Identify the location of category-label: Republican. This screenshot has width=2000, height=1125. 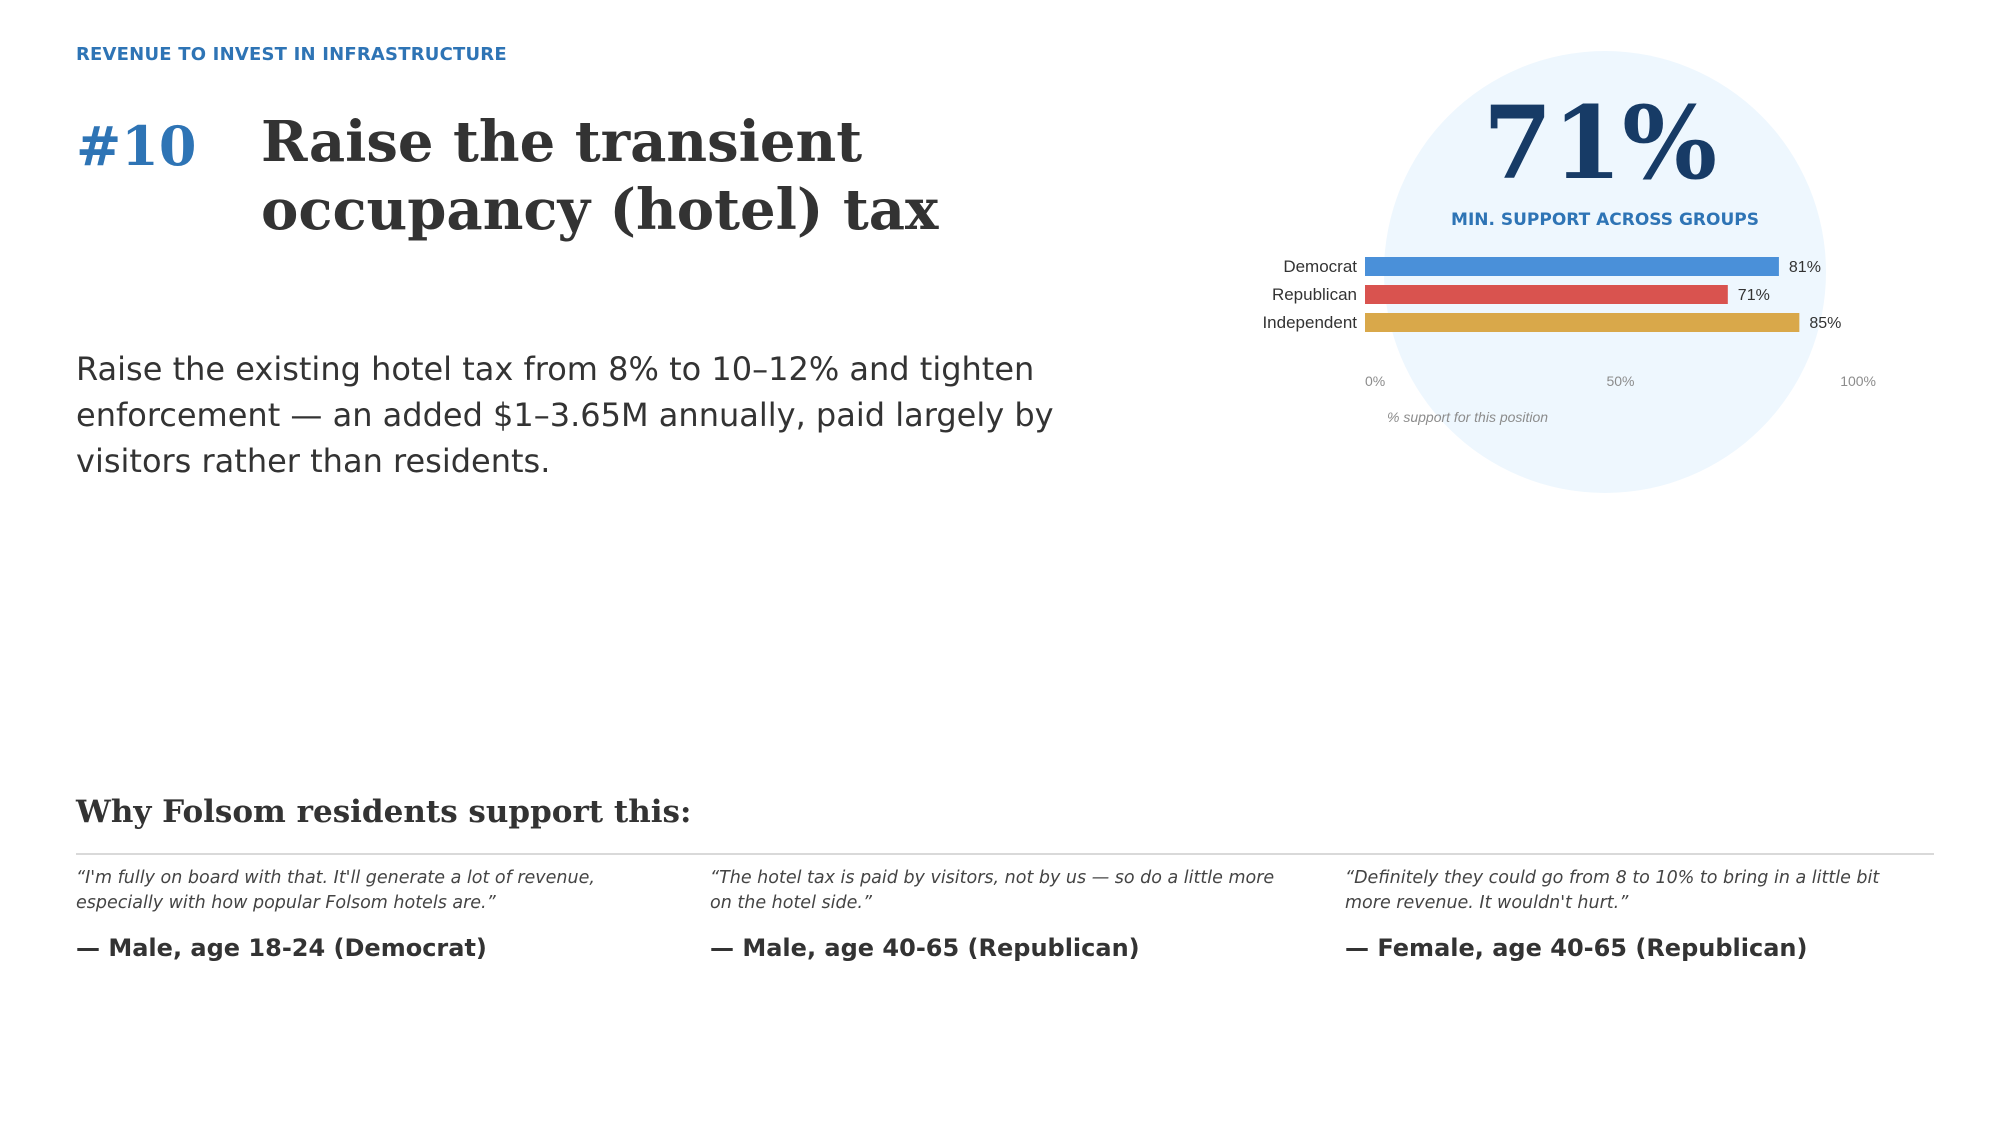
(1314, 294).